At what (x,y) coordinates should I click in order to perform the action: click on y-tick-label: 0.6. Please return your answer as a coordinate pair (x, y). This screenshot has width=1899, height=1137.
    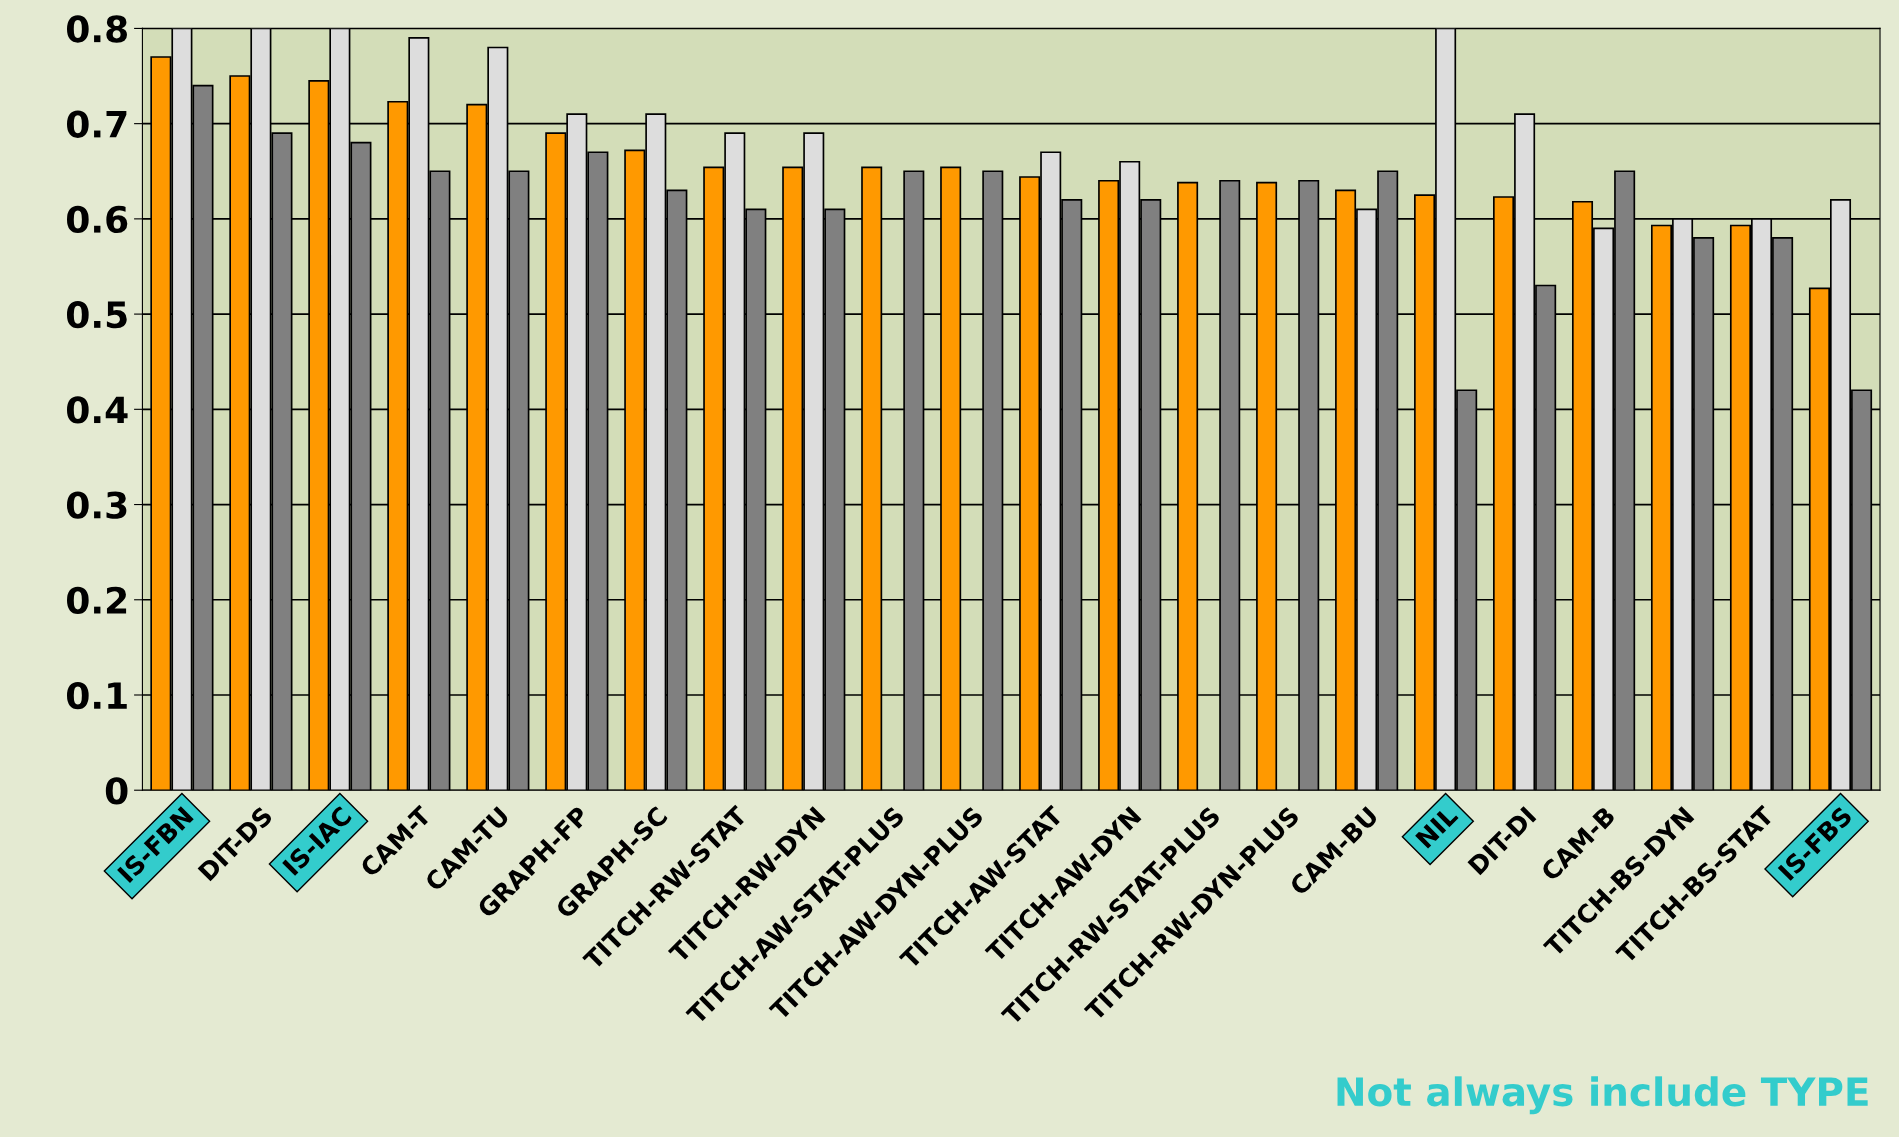
    Looking at the image, I should click on (97, 219).